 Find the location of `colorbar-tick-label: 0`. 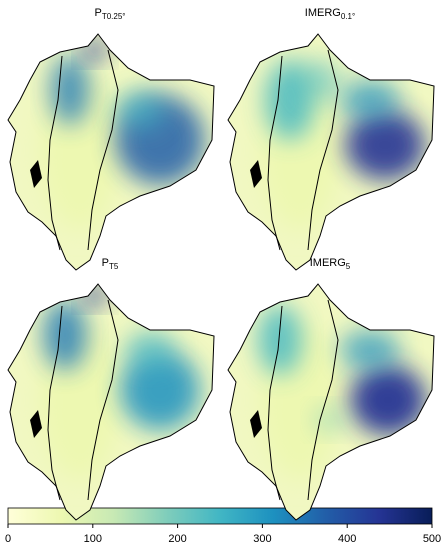

colorbar-tick-label: 0 is located at coordinates (8, 539).